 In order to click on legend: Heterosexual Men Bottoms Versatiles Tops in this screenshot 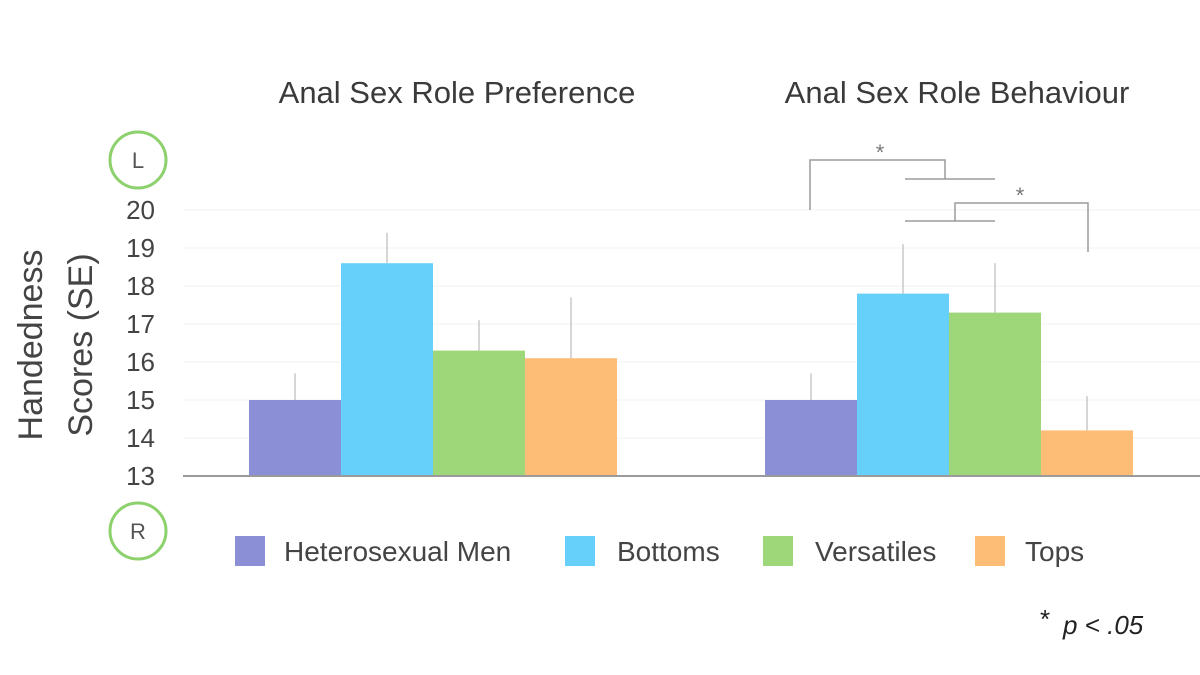, I will do `click(659, 551)`.